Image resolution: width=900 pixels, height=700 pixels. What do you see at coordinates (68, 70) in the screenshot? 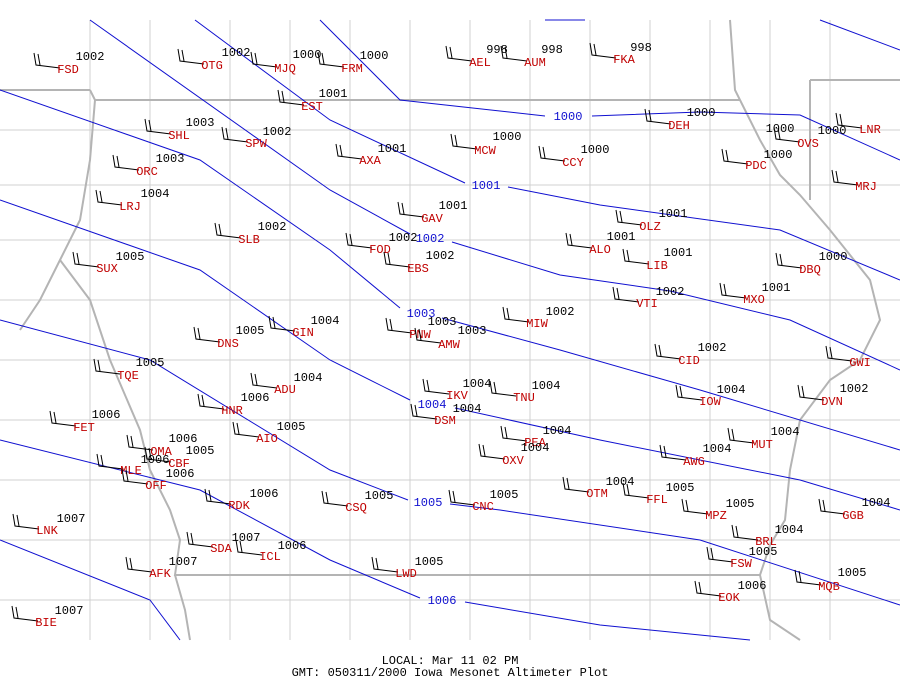
I see `station-id: FSD` at bounding box center [68, 70].